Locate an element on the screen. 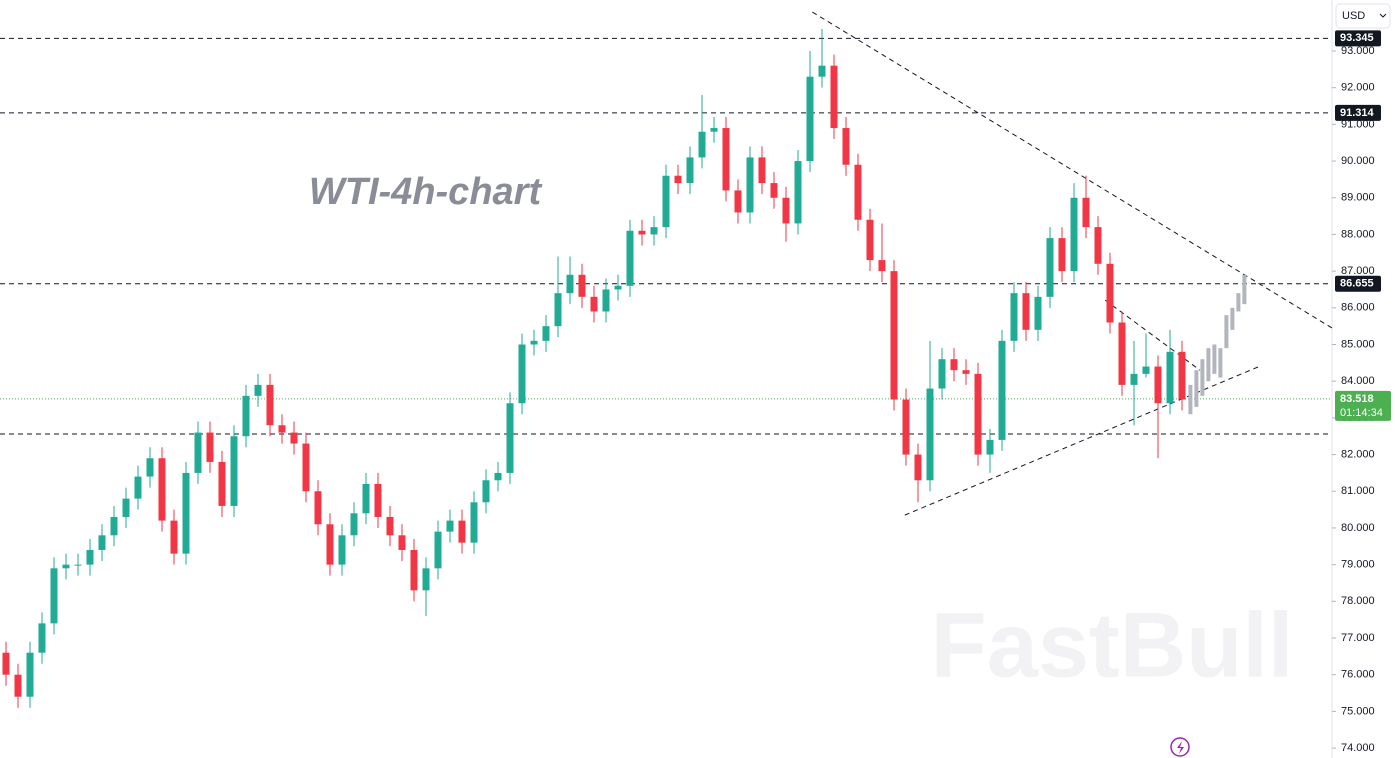  y-tick-label: 89.000 is located at coordinates (1358, 198).